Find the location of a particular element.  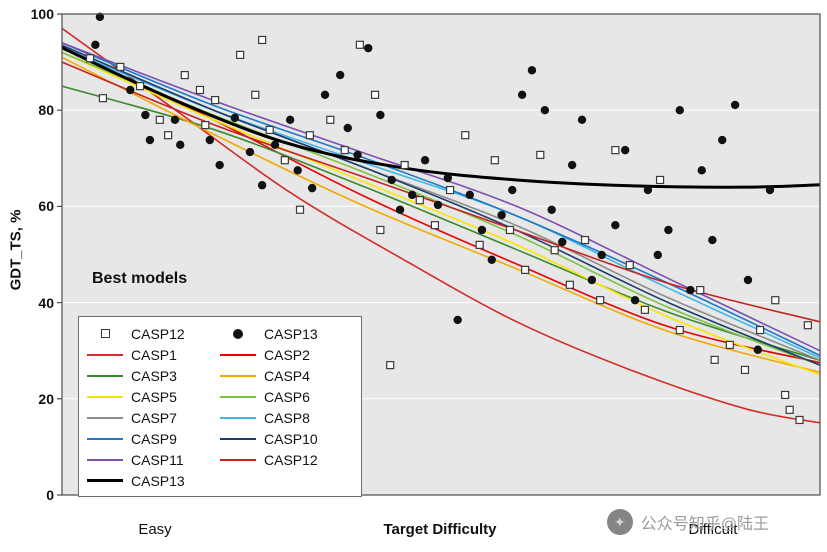

legend-item: CASP6 is located at coordinates (286, 397).